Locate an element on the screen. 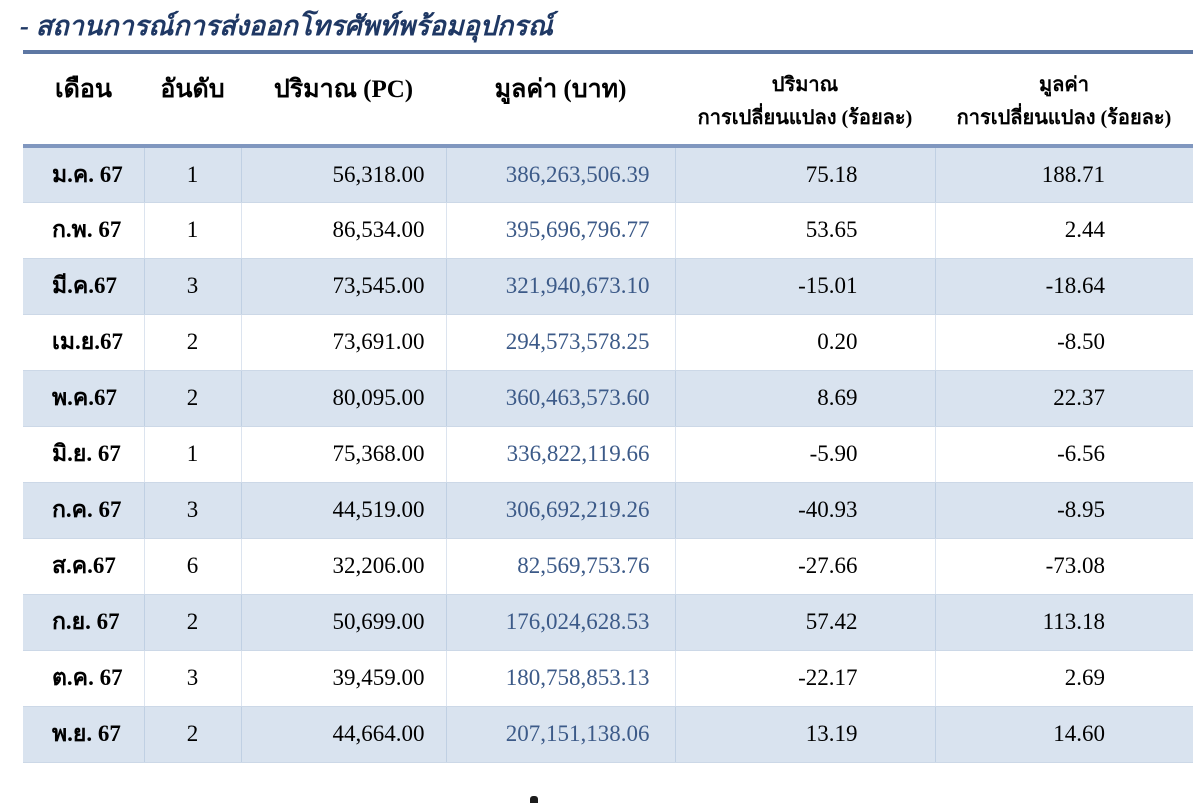 The image size is (1200, 803). quantity-change-cell: 57.42 is located at coordinates (804, 622).